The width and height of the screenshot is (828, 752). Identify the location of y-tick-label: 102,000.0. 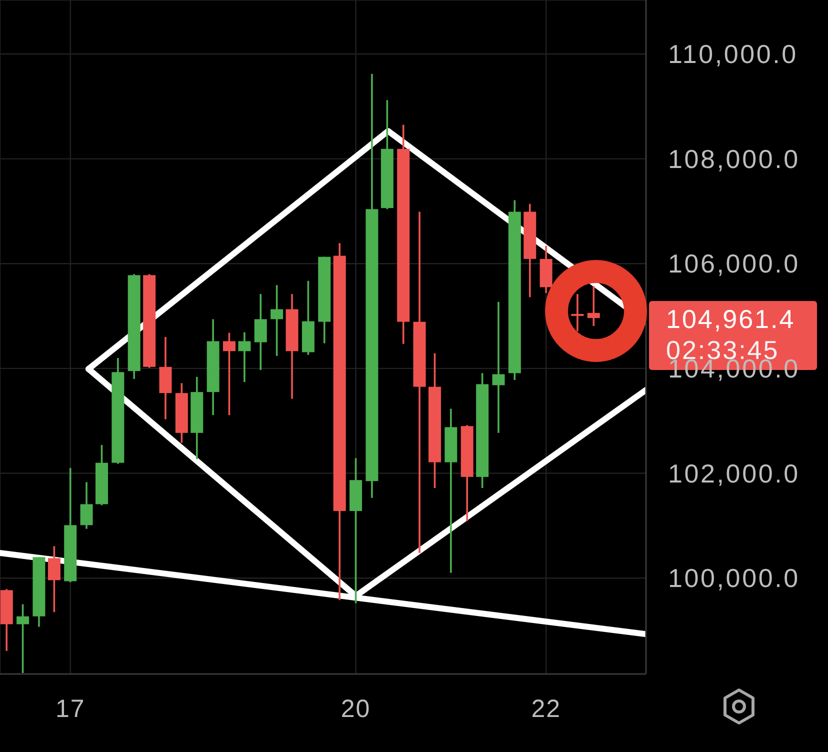
(734, 473).